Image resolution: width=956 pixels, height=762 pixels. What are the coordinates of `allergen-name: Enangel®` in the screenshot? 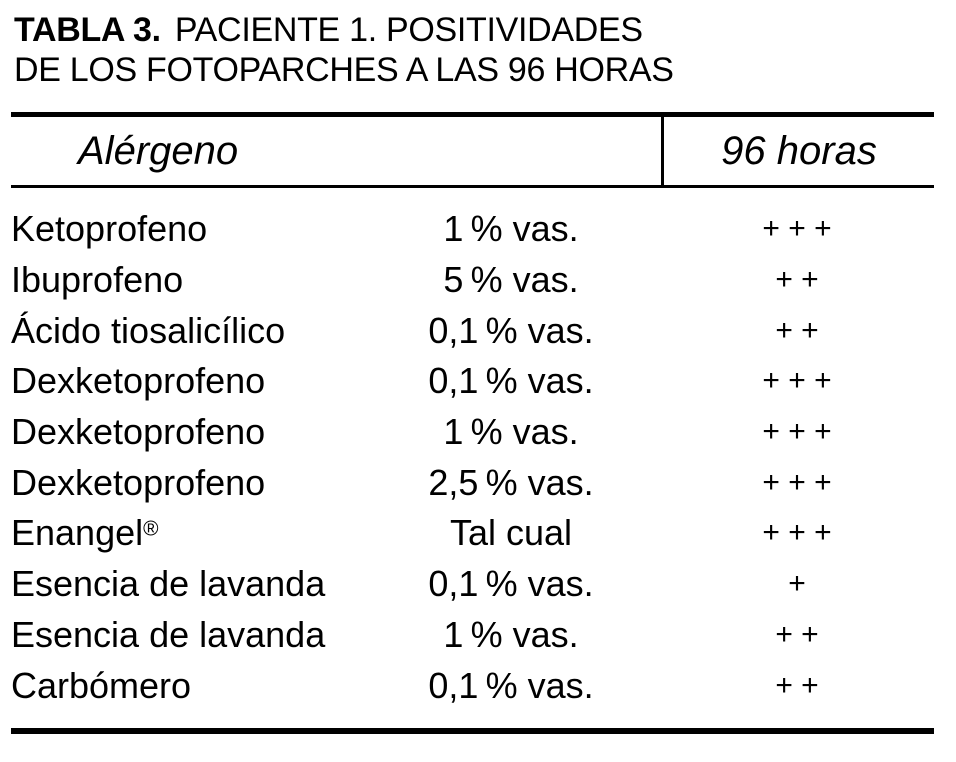 It's located at (176, 533).